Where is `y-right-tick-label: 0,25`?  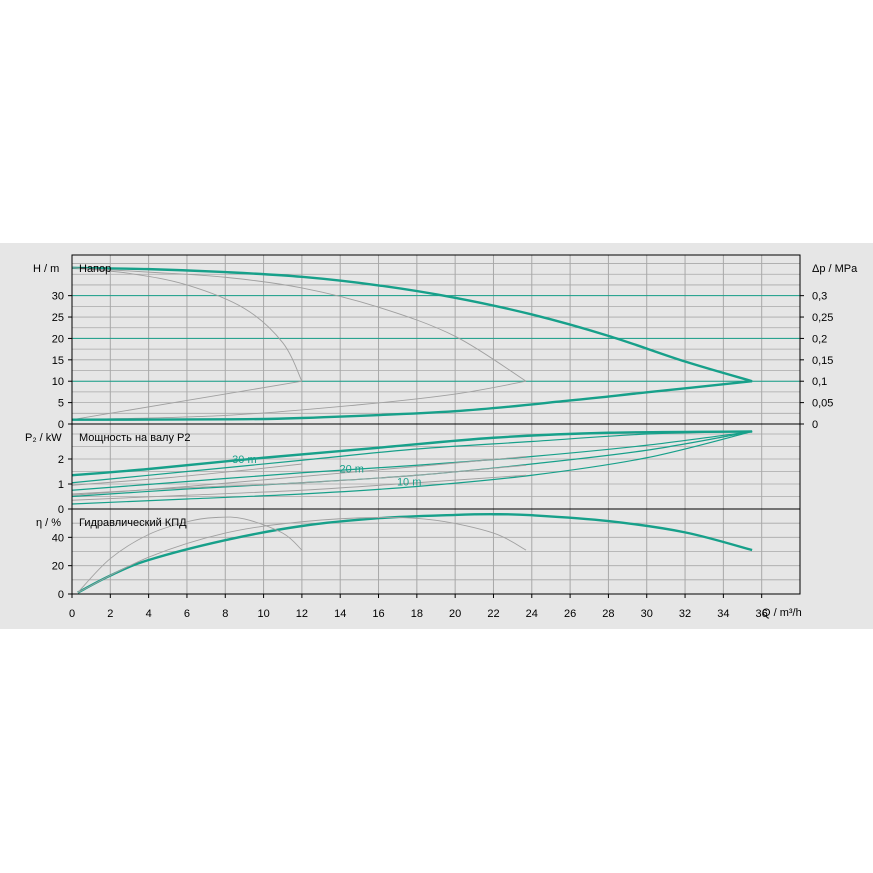 y-right-tick-label: 0,25 is located at coordinates (822, 318).